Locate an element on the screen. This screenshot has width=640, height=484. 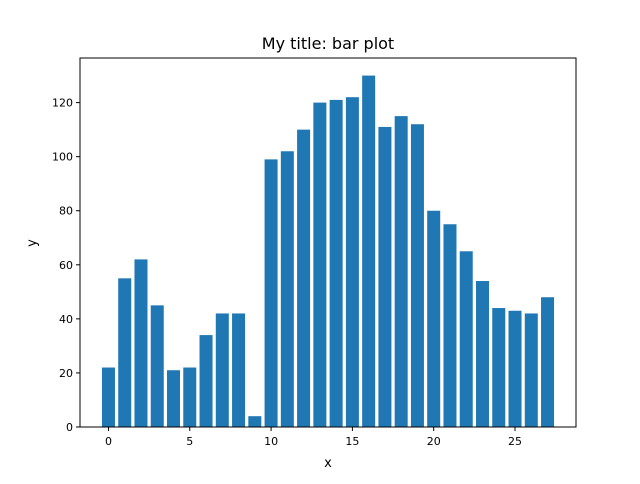
y-tick-label: 20 is located at coordinates (66, 373).